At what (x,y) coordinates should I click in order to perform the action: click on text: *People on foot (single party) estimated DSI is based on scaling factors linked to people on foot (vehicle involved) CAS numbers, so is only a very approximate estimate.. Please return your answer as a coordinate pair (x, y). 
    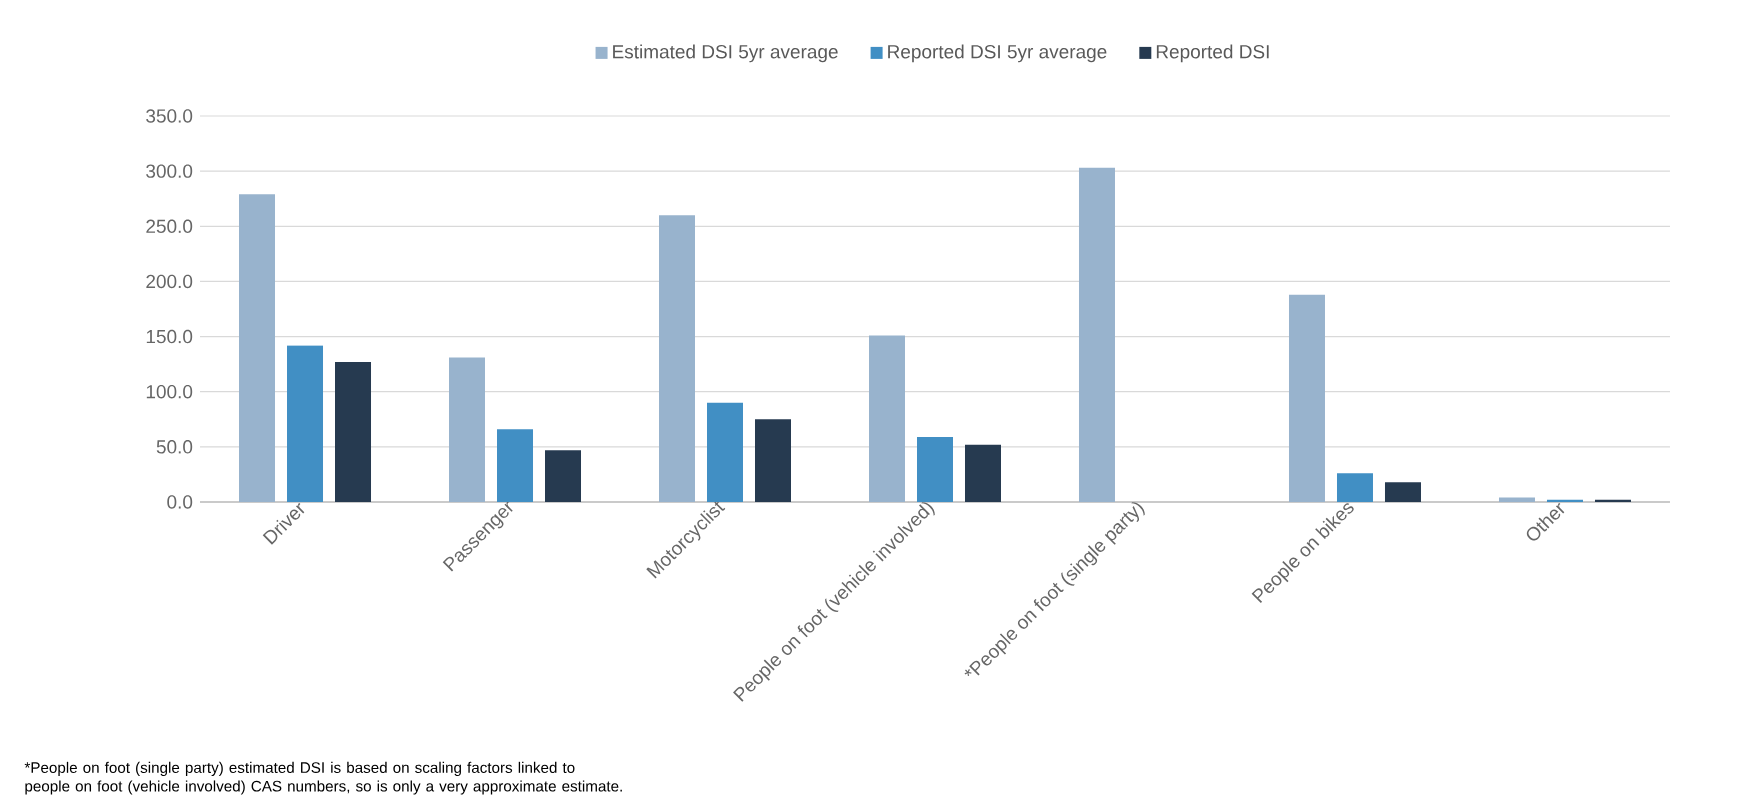
    Looking at the image, I should click on (323, 778).